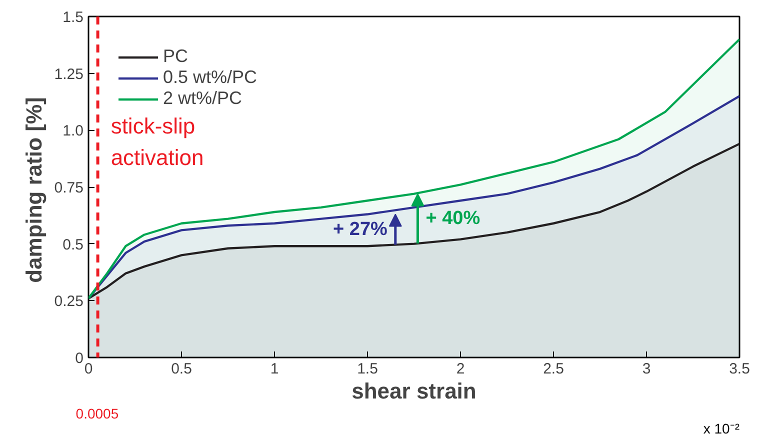 The width and height of the screenshot is (761, 436). I want to click on text: 0.0005, so click(97, 414).